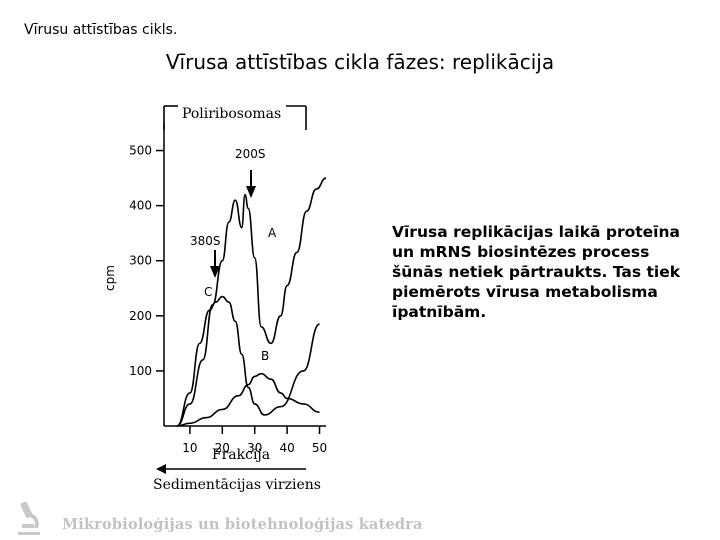  I want to click on series-line-a, so click(251, 302).